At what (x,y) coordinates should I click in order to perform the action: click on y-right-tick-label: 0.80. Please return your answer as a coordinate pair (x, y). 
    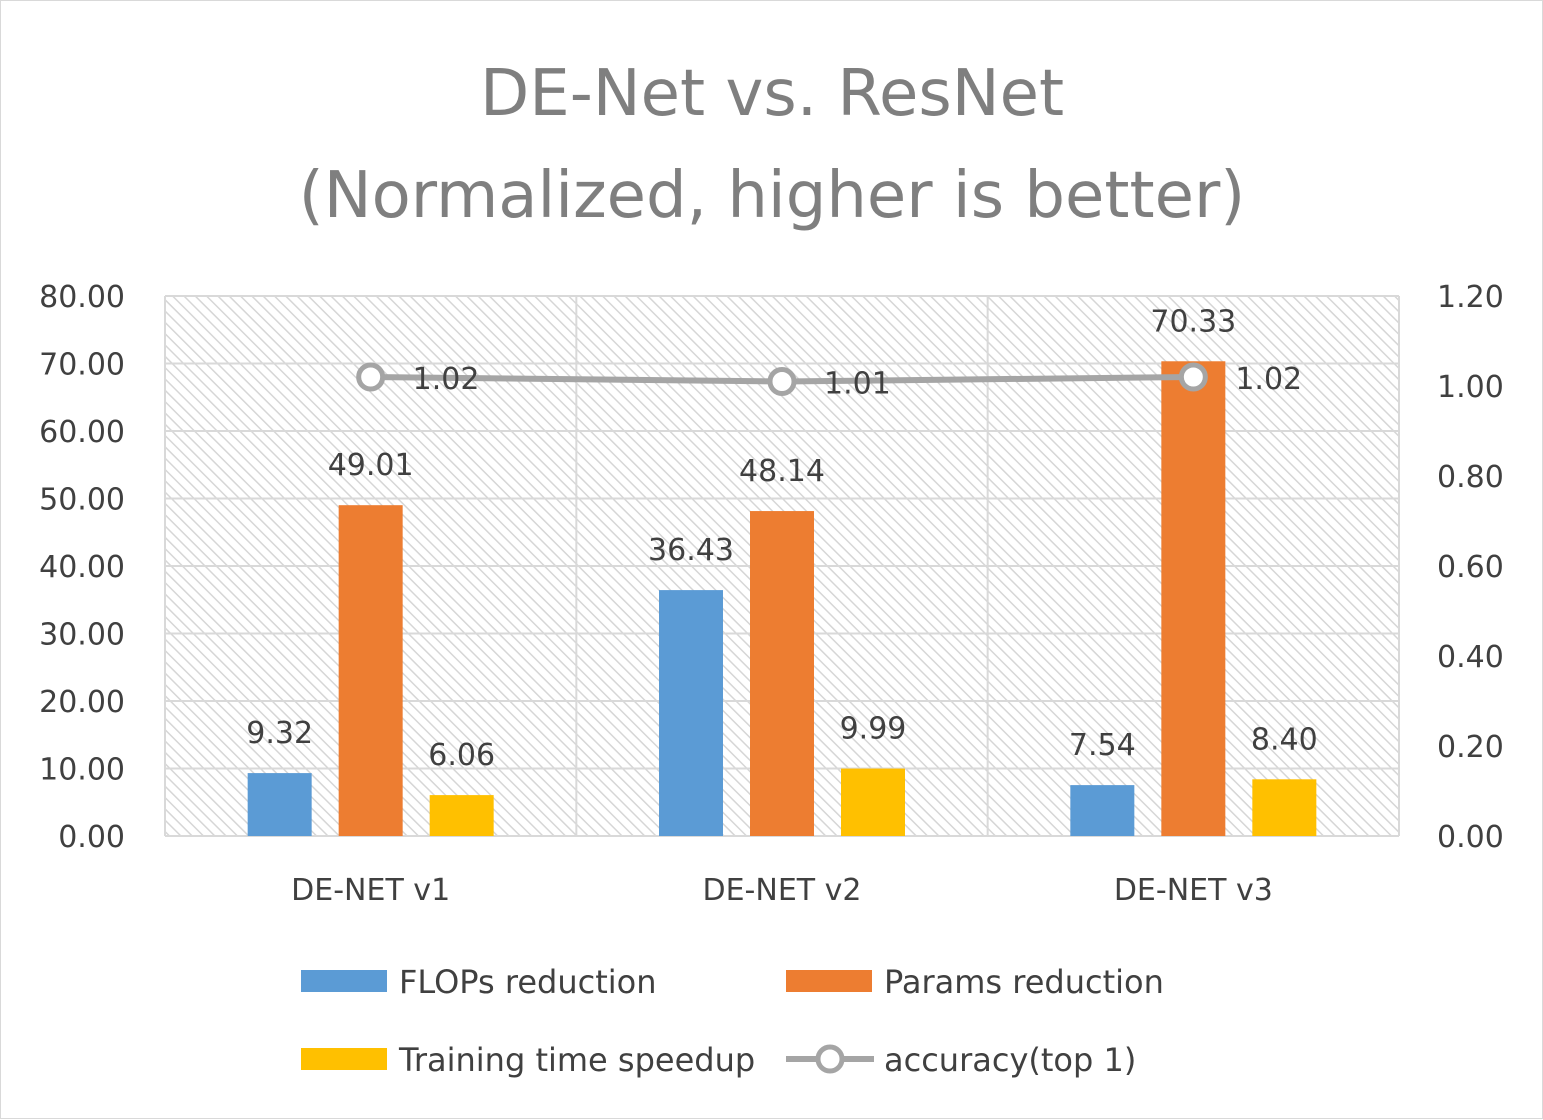
    Looking at the image, I should click on (1470, 477).